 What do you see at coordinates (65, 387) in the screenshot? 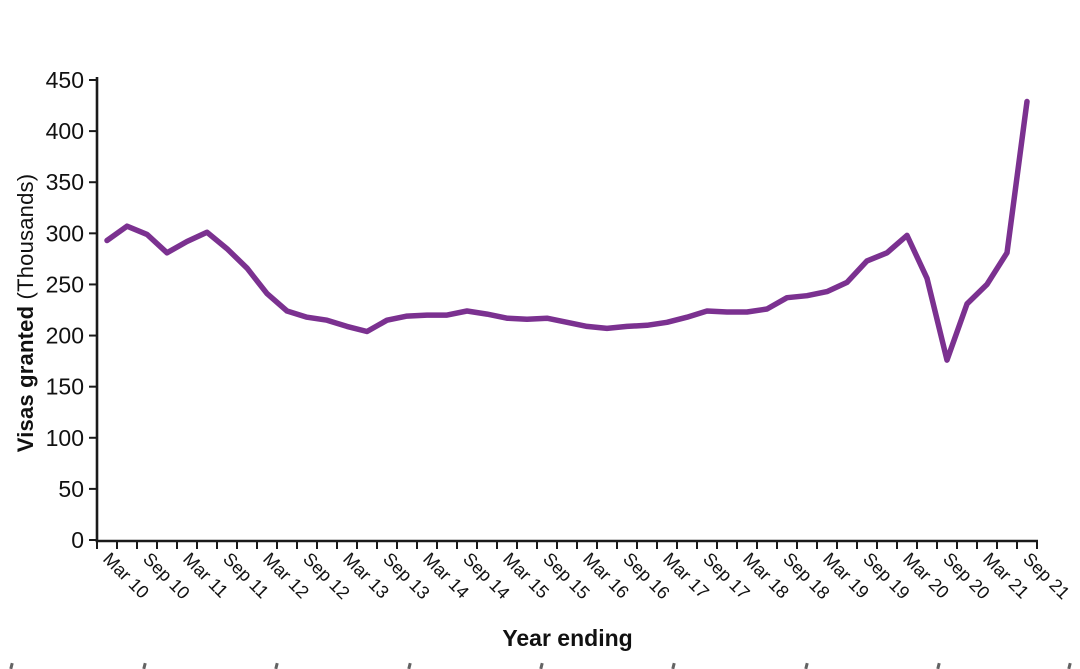
I see `y-tick-label: 150` at bounding box center [65, 387].